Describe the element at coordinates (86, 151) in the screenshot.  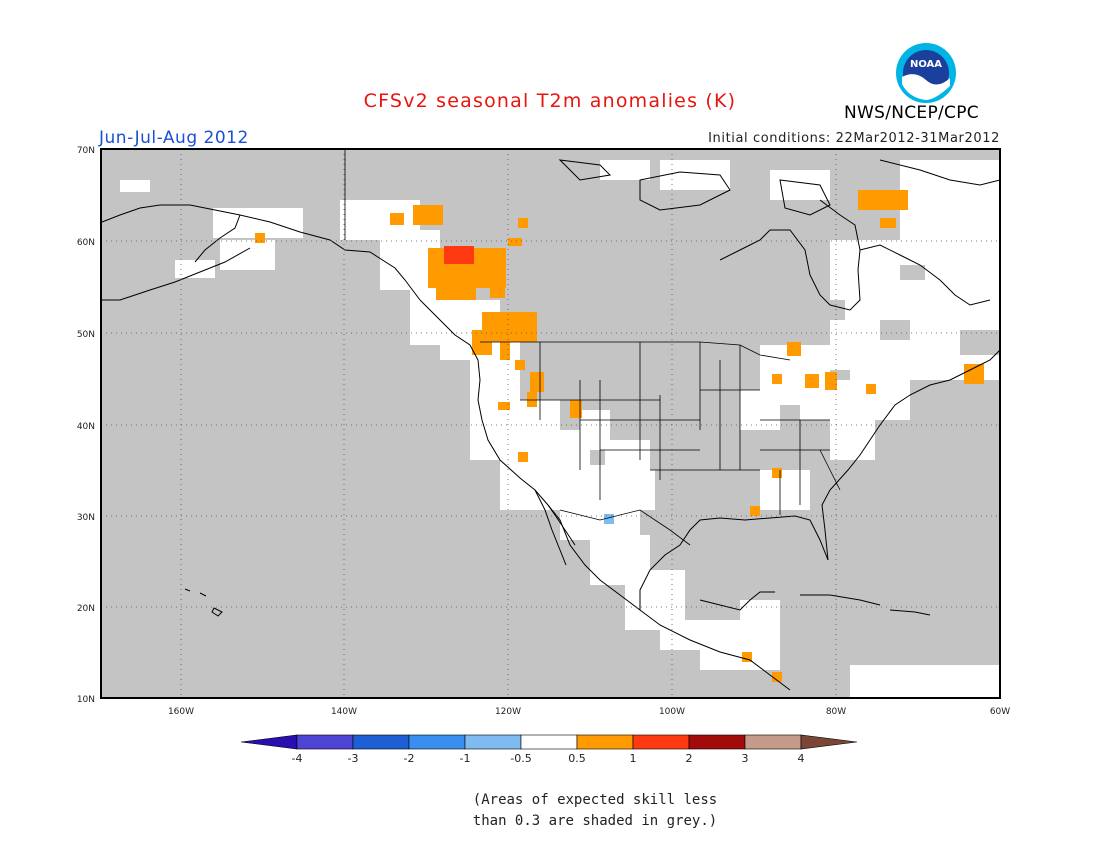
I see `lat-label: 70N` at that location.